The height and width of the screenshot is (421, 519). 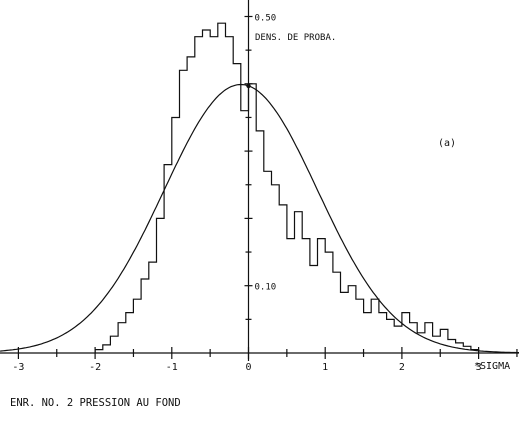 I want to click on x-tick-label: 0, so click(x=248, y=367).